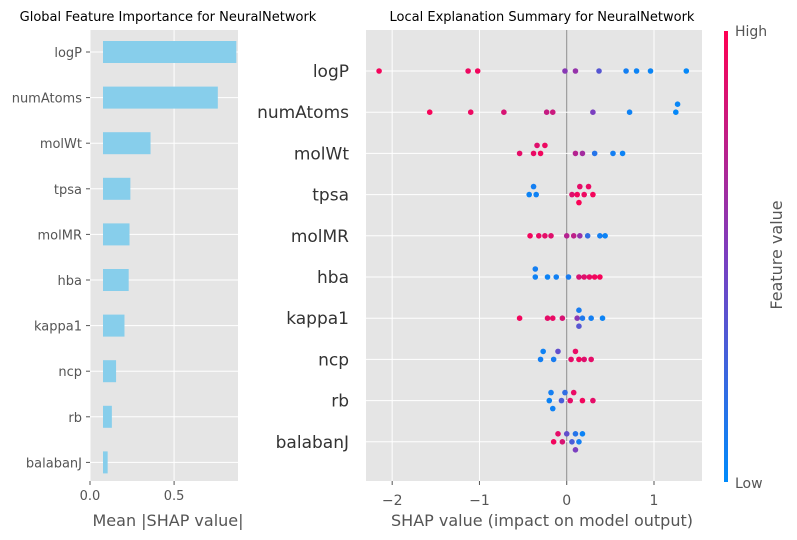  What do you see at coordinates (566, 501) in the screenshot?
I see `right-x-tick-label: 0` at bounding box center [566, 501].